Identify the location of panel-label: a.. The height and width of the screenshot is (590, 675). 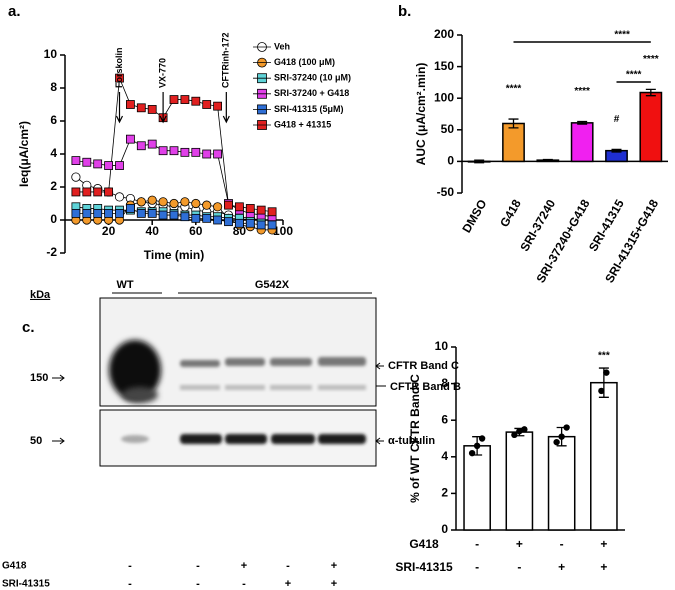
(14, 11).